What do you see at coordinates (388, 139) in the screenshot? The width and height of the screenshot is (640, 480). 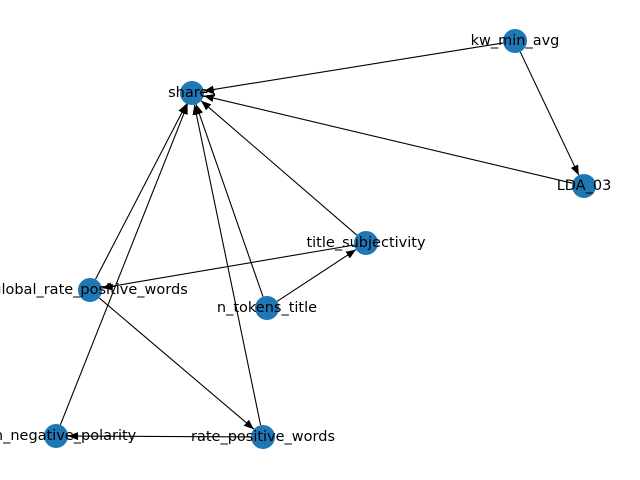 I see `edge-LDA_03-to-shares` at bounding box center [388, 139].